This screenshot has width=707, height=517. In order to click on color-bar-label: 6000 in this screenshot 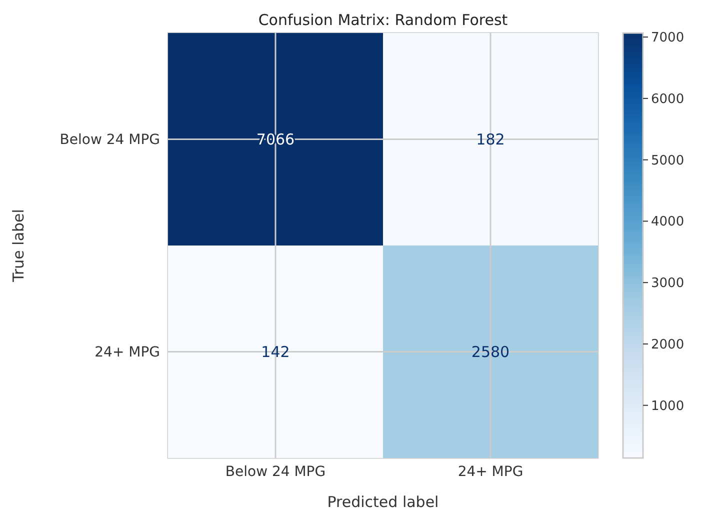, I will do `click(667, 99)`.